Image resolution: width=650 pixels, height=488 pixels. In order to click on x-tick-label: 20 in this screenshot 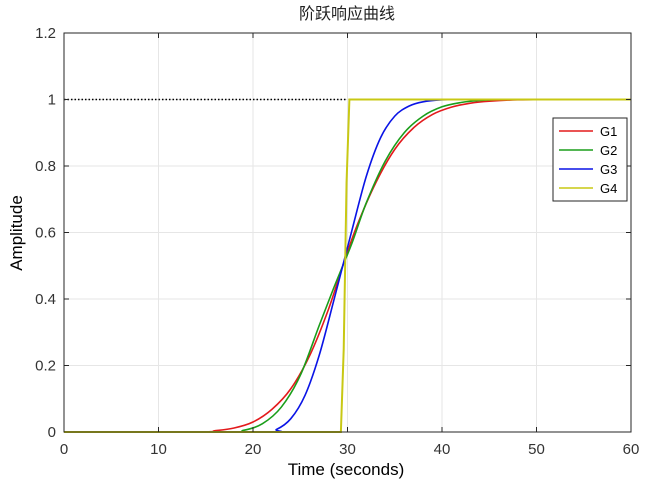, I will do `click(253, 449)`.